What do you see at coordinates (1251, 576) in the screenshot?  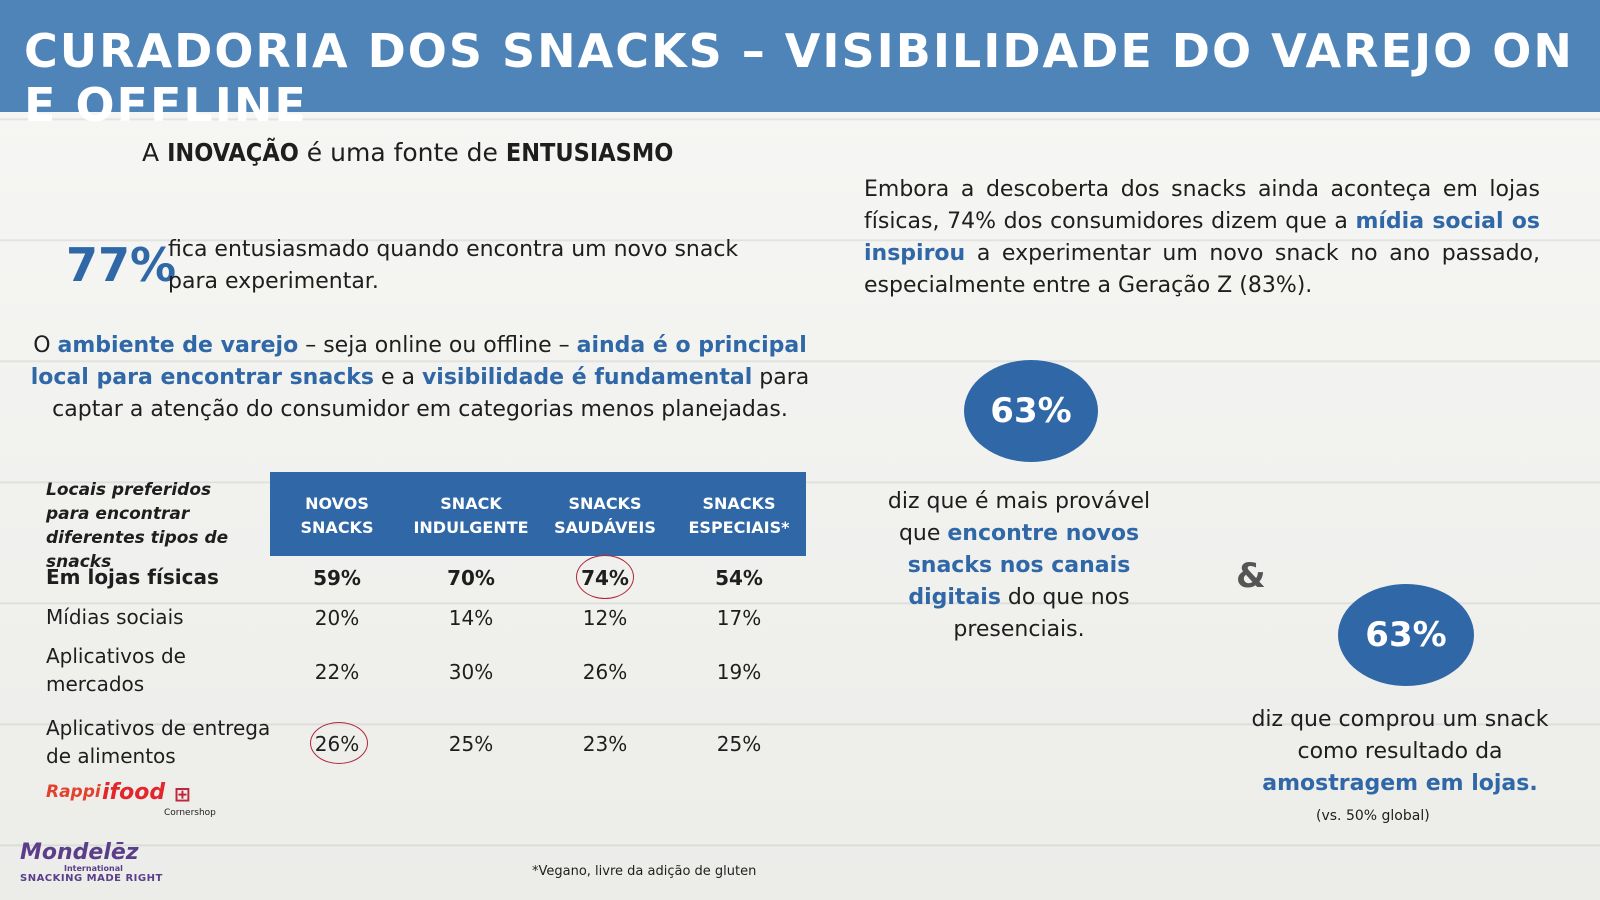 I see `ampersand: &` at bounding box center [1251, 576].